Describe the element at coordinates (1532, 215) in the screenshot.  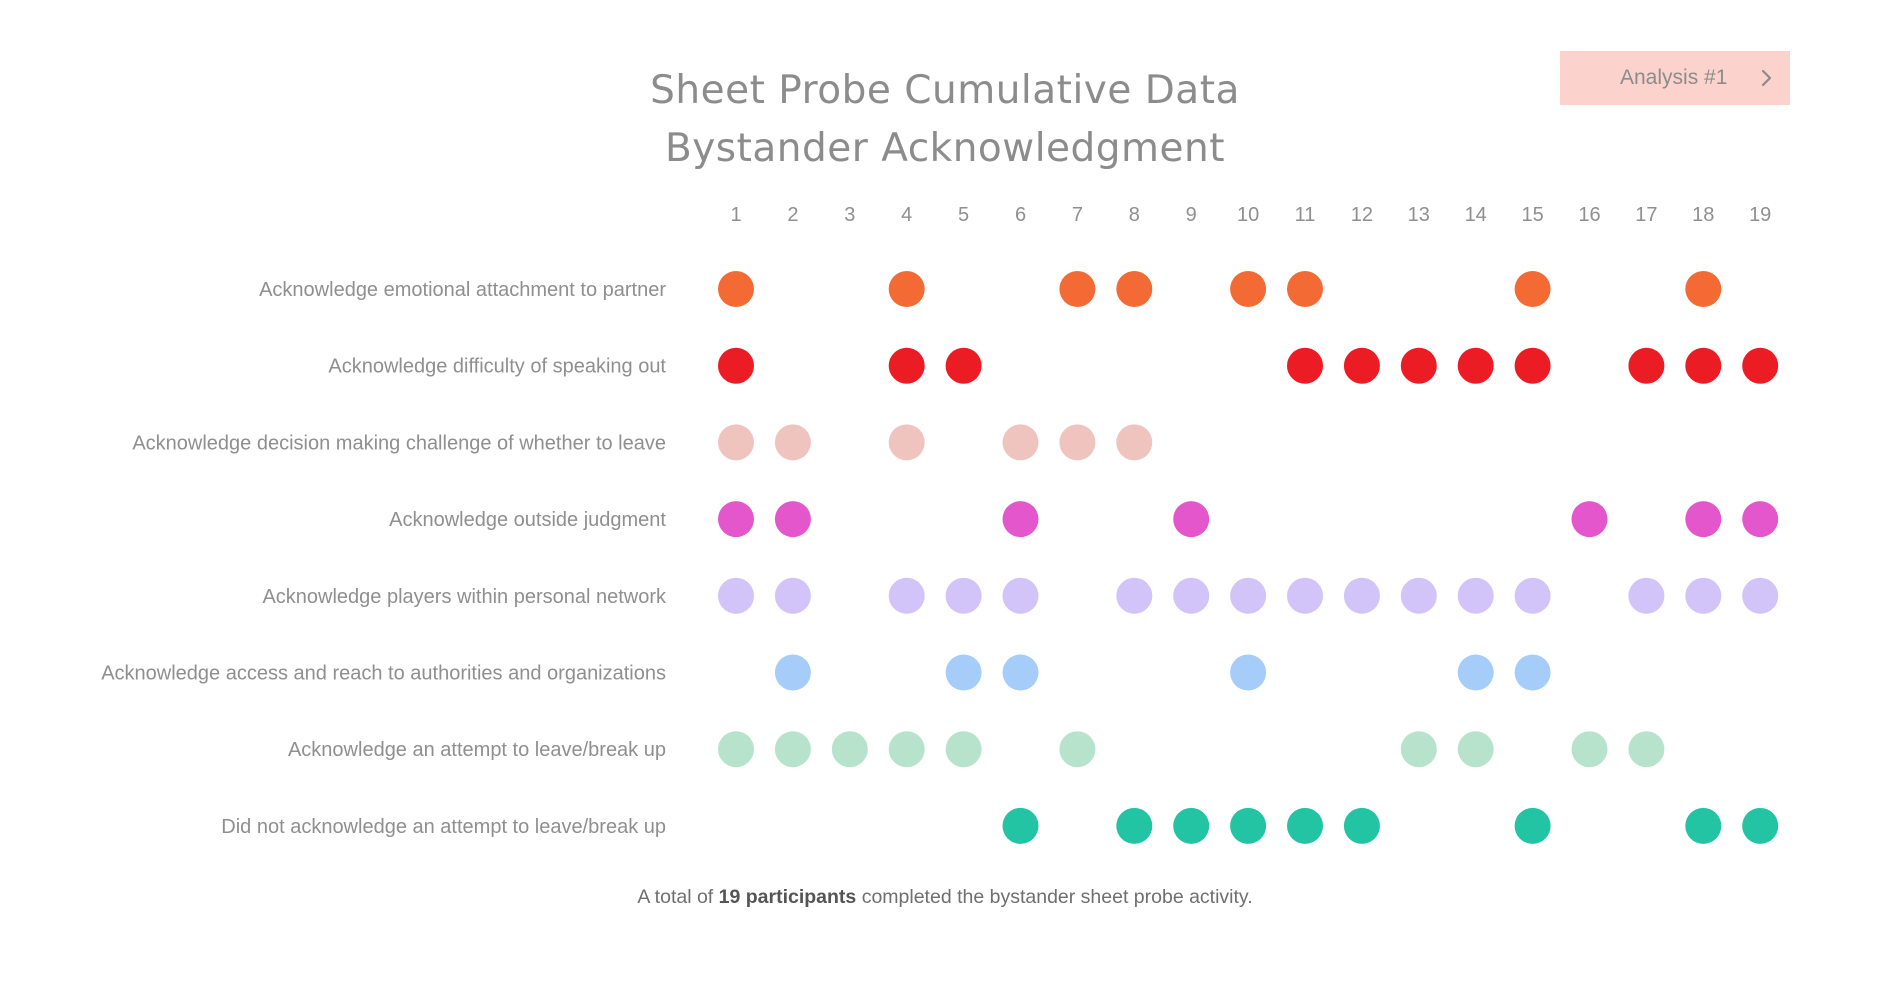
I see `x-tick-label: 15` at that location.